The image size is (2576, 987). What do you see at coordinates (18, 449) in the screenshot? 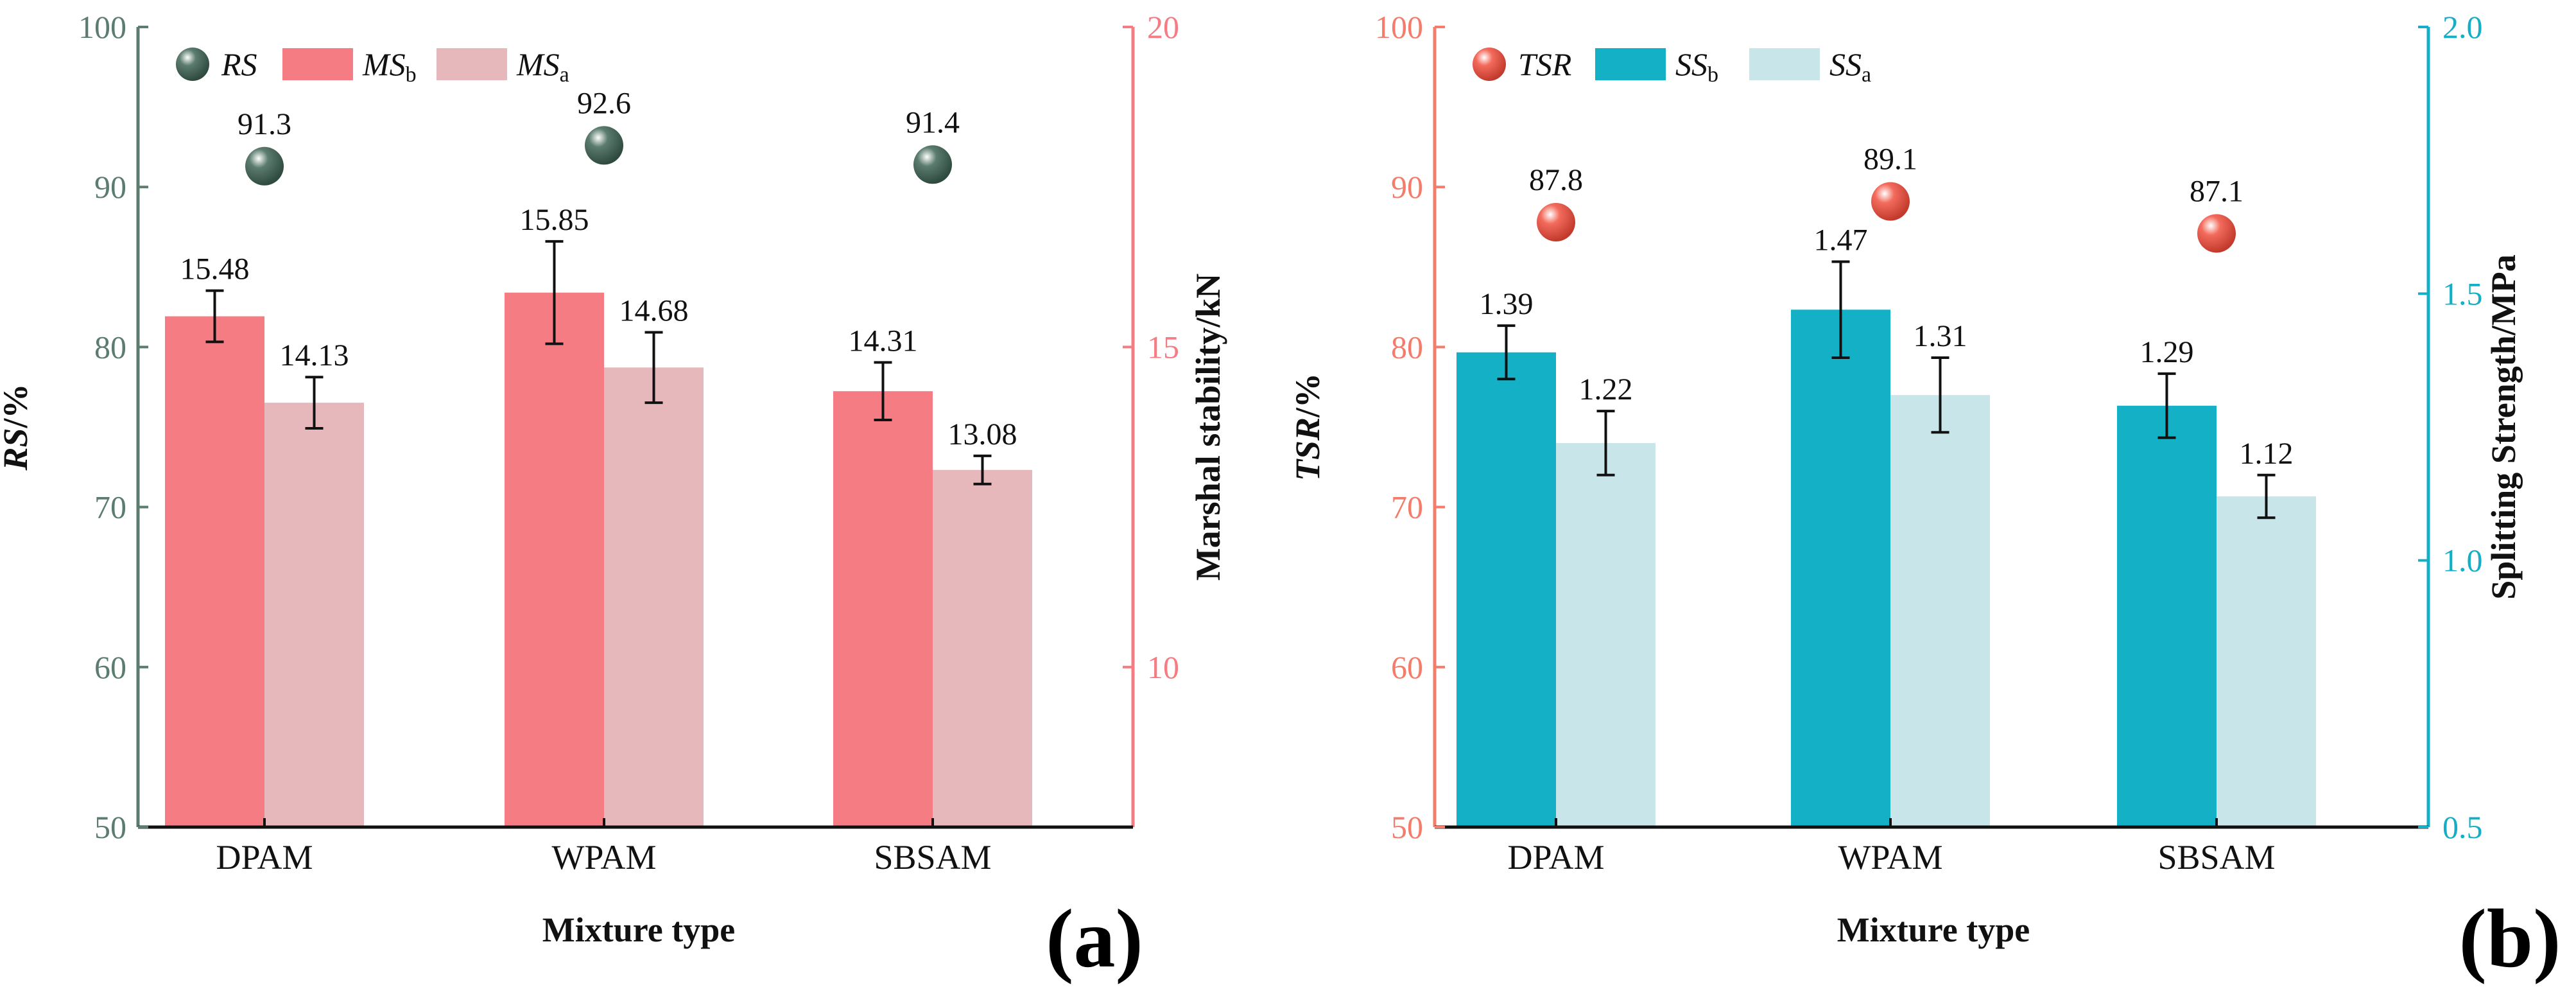
I see `left-axis-title-italic: RS` at bounding box center [18, 449].